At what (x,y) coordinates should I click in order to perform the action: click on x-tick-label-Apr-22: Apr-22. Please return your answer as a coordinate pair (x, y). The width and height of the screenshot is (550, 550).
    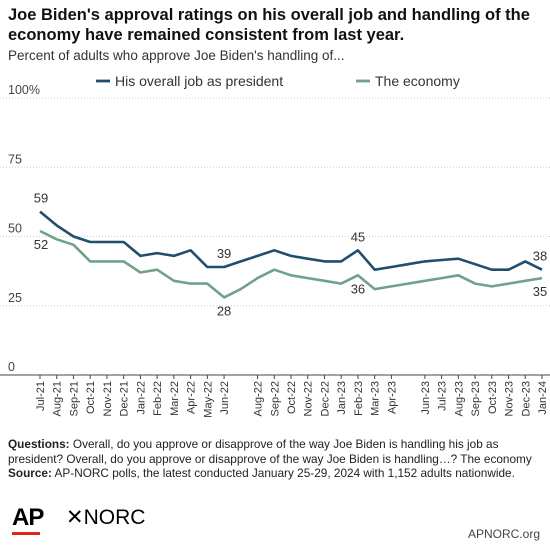
    Looking at the image, I should click on (192, 397).